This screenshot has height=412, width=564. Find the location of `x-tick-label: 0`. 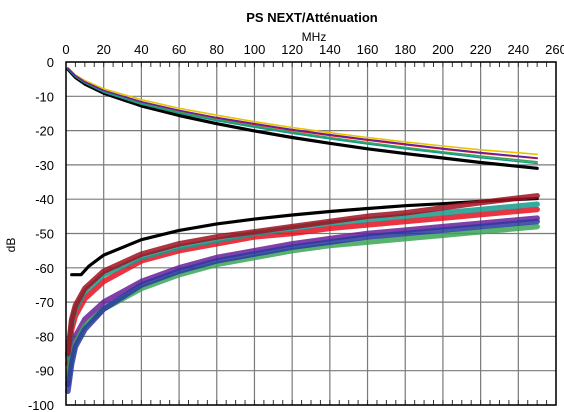

x-tick-label: 0 is located at coordinates (65, 49).